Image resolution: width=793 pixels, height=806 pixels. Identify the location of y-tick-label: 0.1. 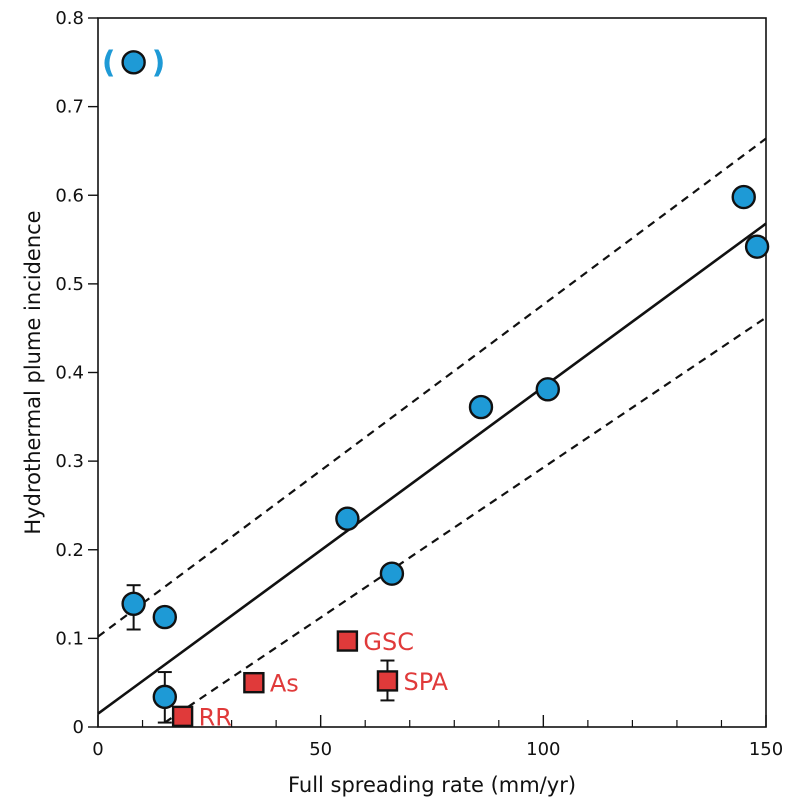
(69, 638).